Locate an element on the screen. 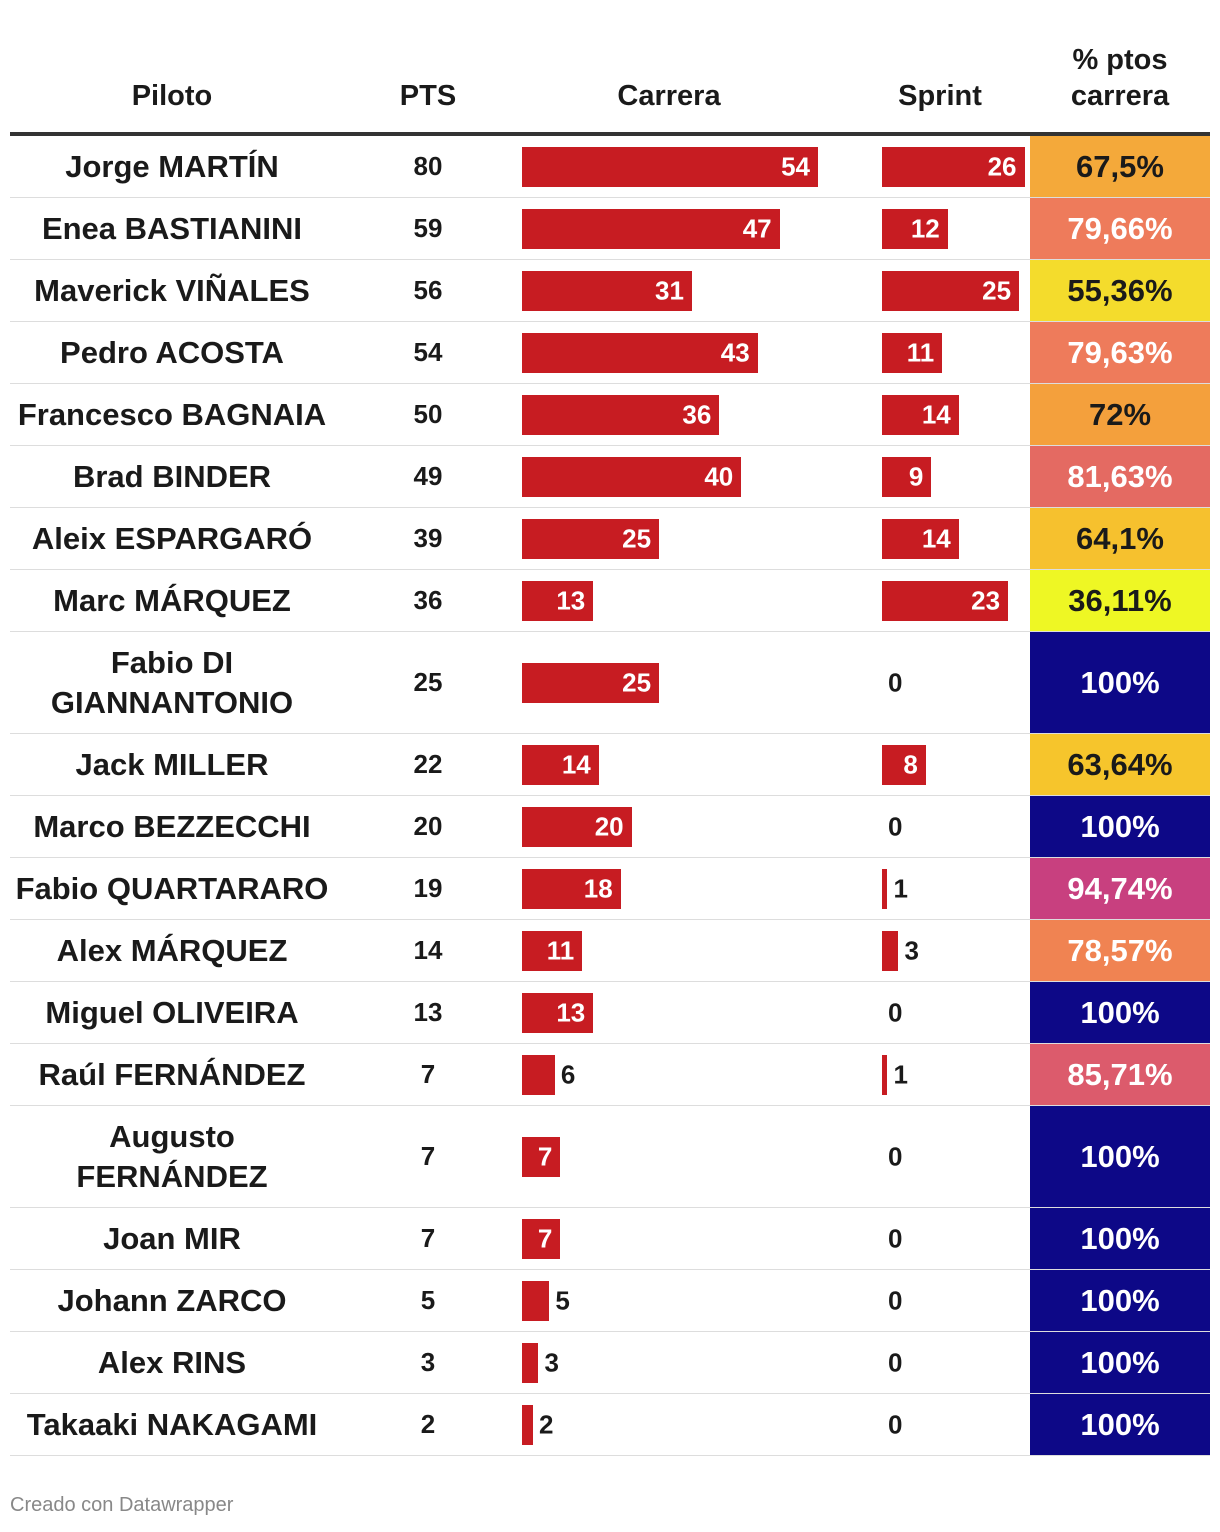  rider-name: Enea BASTIANINI is located at coordinates (172, 228).